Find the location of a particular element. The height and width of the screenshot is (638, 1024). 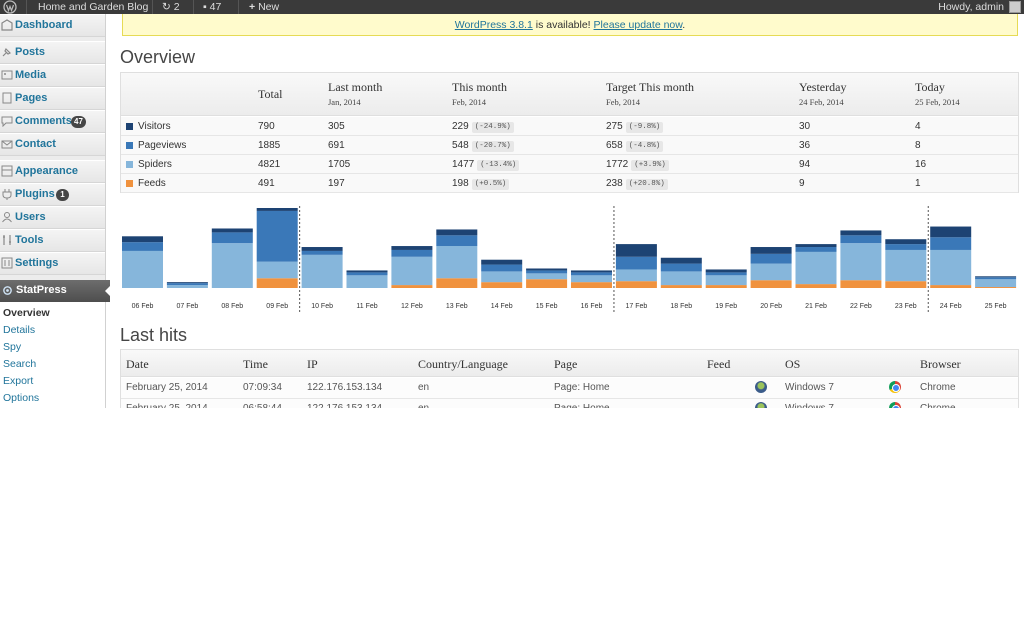

x-tick-label: 10 Feb is located at coordinates (322, 306).